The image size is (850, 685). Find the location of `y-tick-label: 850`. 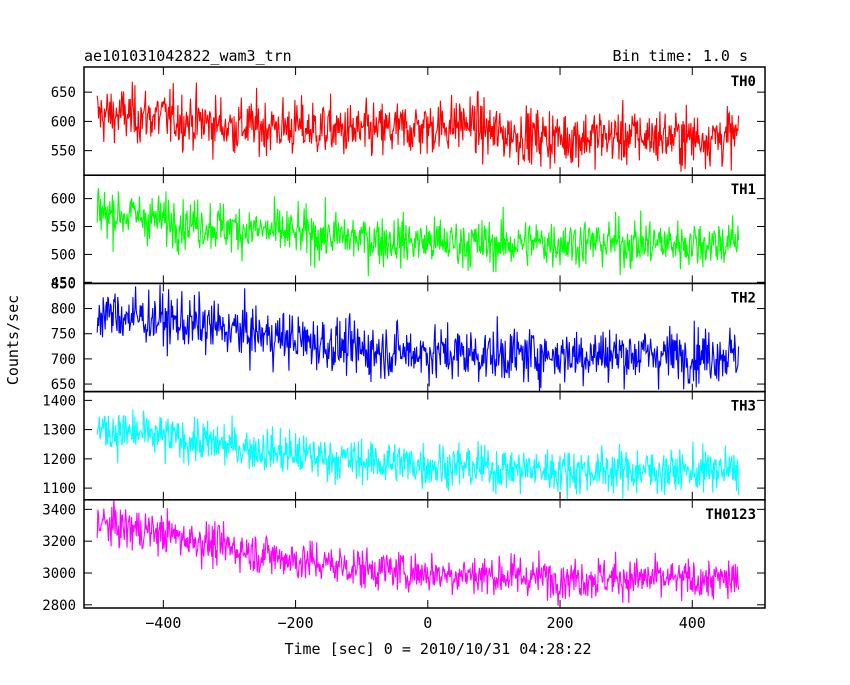

y-tick-label: 850 is located at coordinates (63, 284).